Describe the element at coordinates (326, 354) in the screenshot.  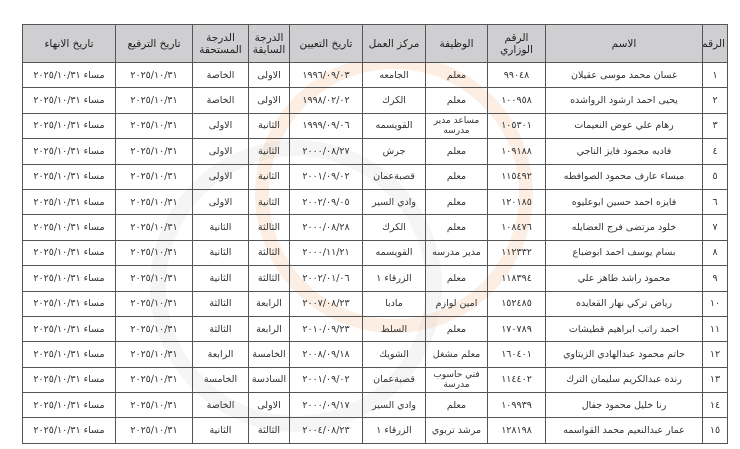
I see `cell-appointment-date: ٢٠٠٨/٠٩/١٨` at that location.